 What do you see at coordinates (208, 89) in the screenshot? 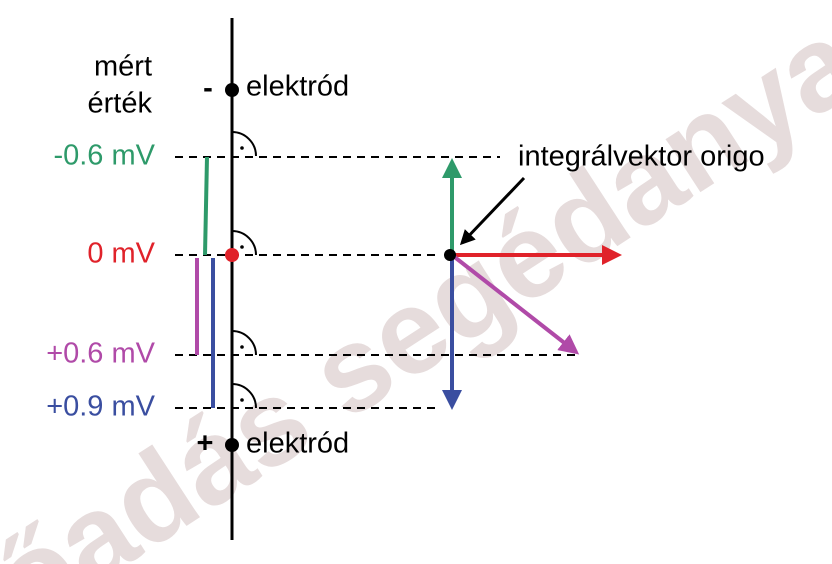
I see `electrode-sign: -` at bounding box center [208, 89].